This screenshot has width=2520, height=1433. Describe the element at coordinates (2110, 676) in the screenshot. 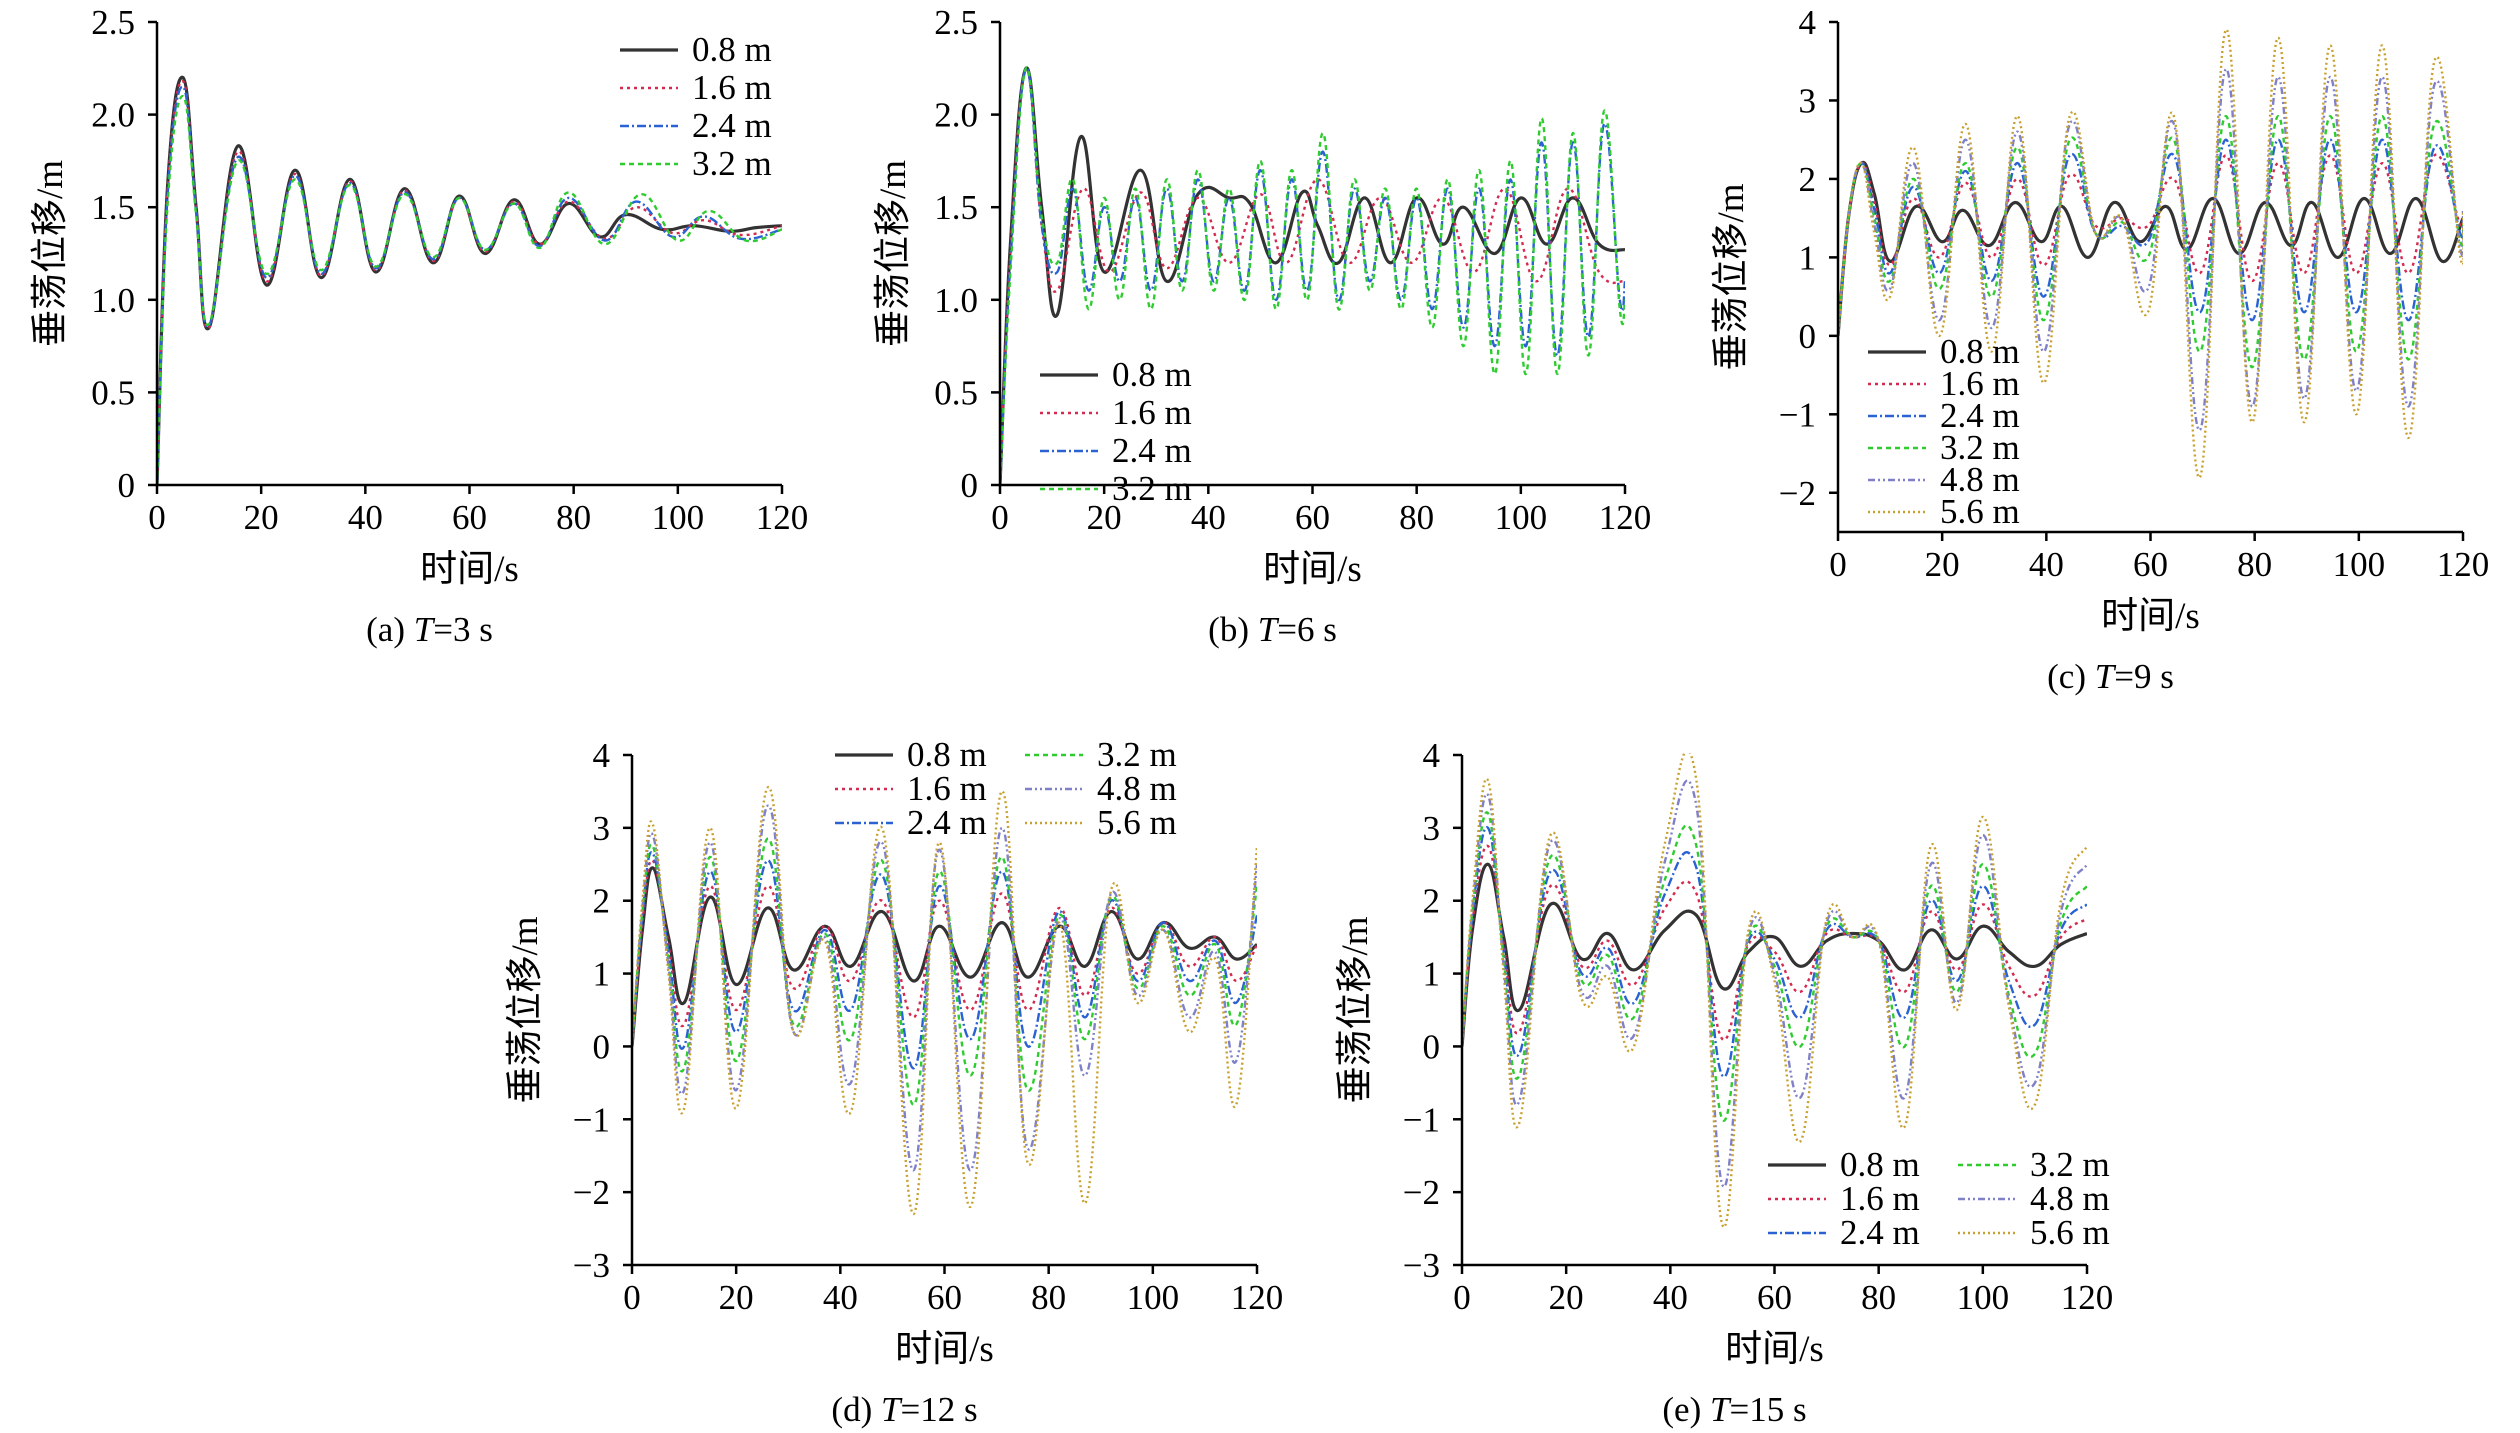

I see `panel-caption: (c) T=9 s` at that location.